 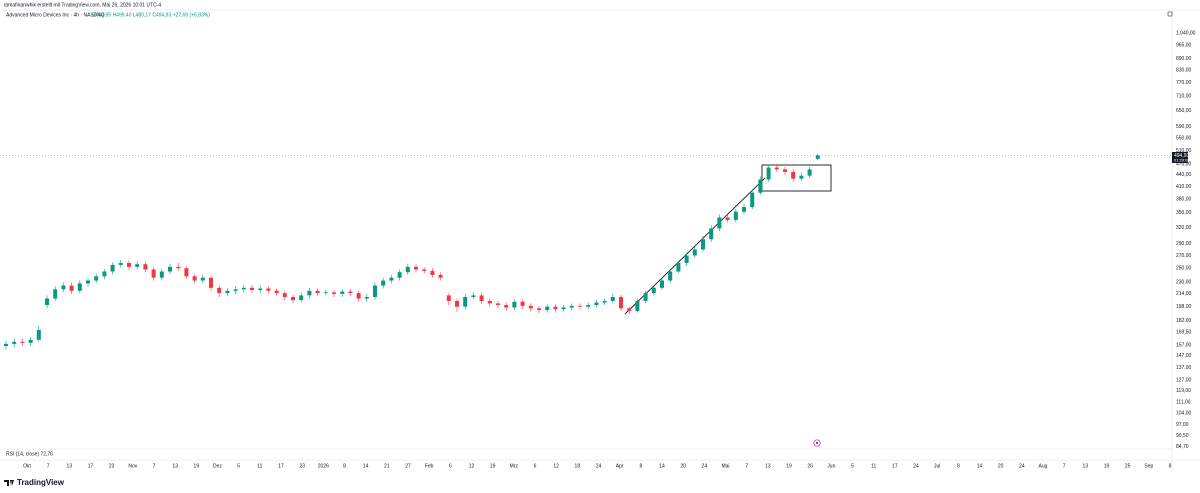 What do you see at coordinates (1184, 307) in the screenshot?
I see `y-tick-label: 198,00` at bounding box center [1184, 307].